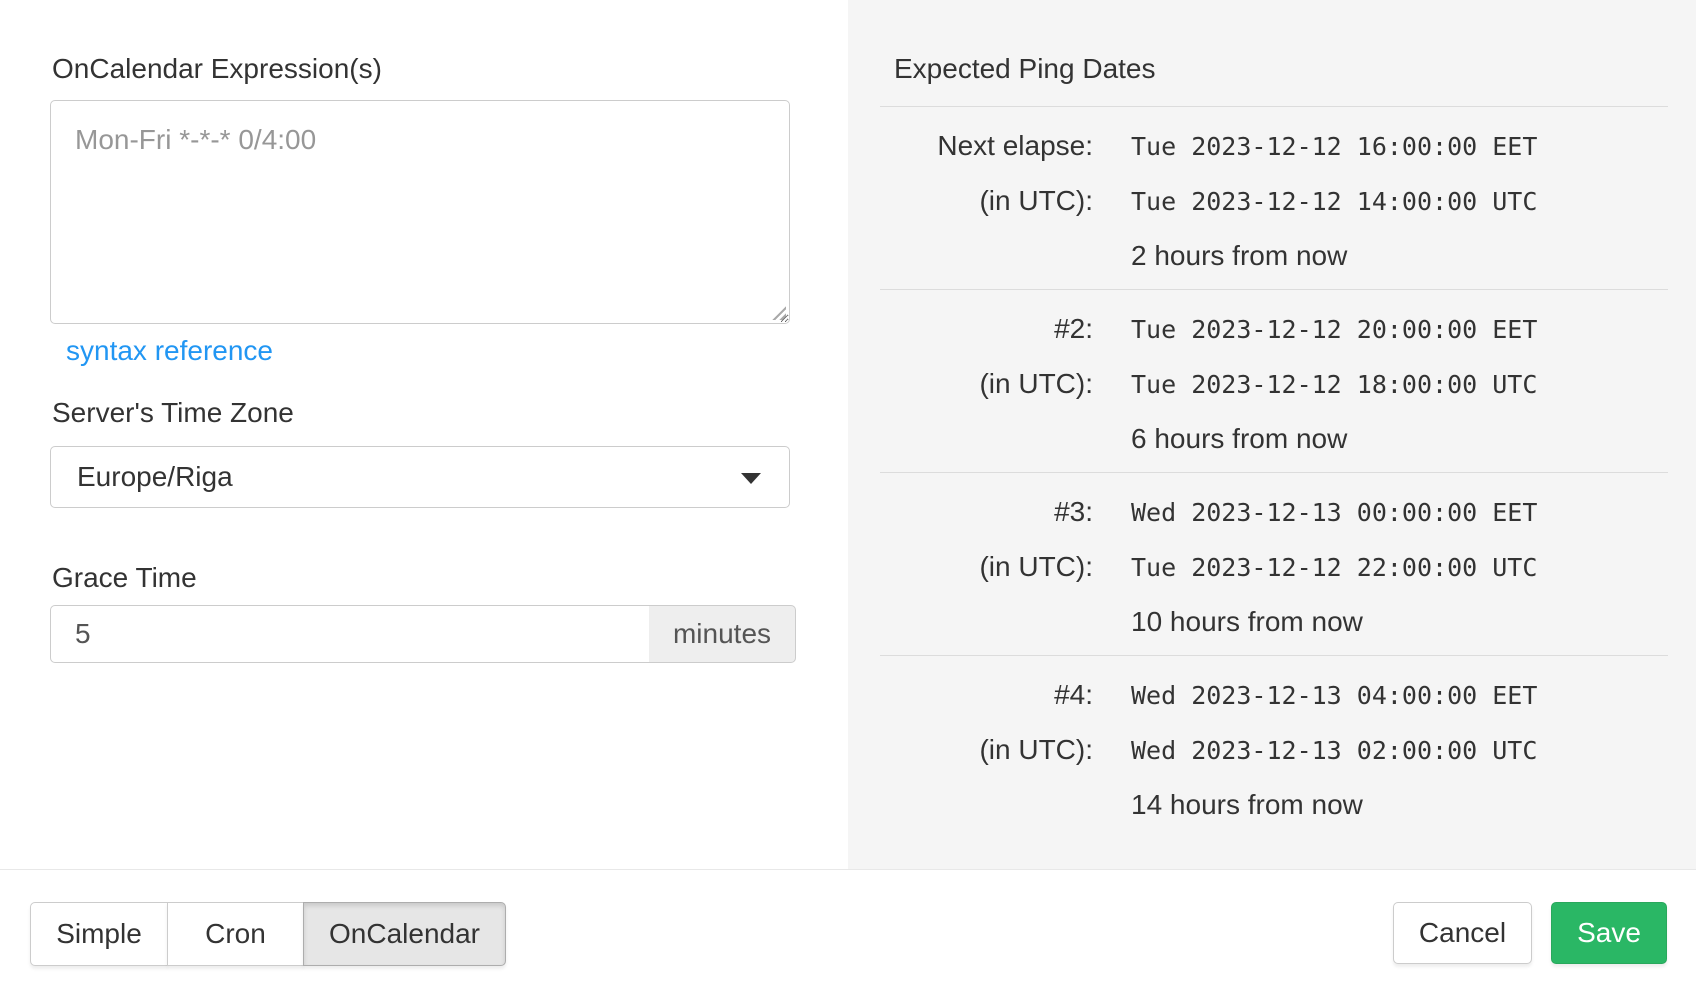 The height and width of the screenshot is (998, 1696). What do you see at coordinates (420, 477) in the screenshot?
I see `timezone-select: Europe/Riga` at bounding box center [420, 477].